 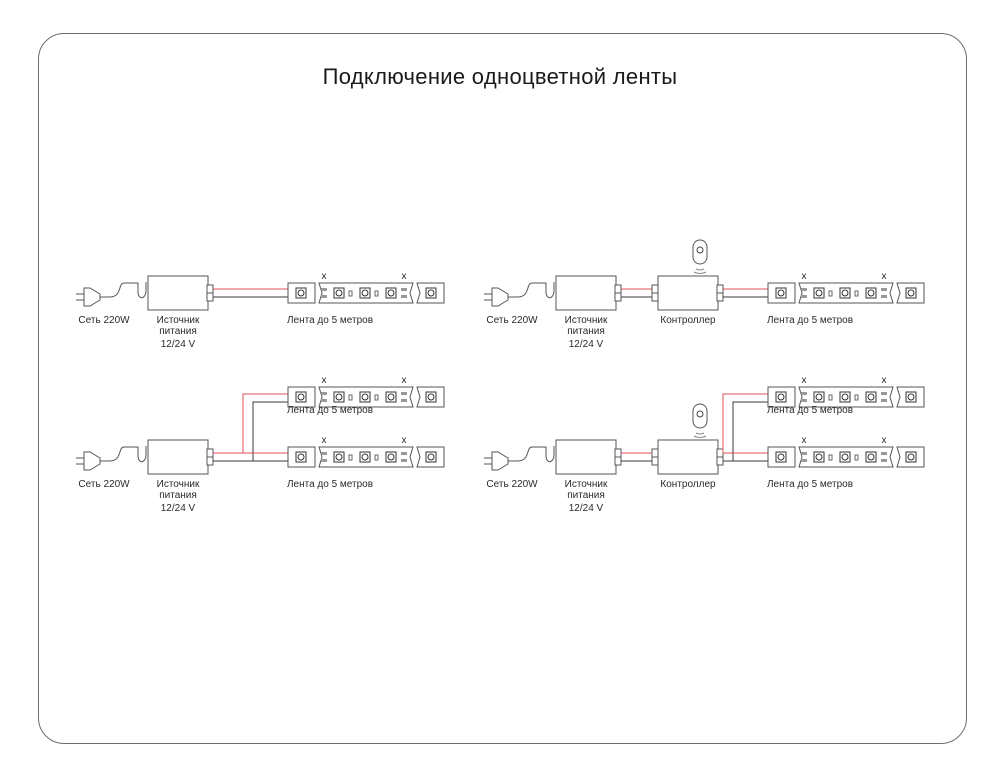 I want to click on remote-control-icon, so click(x=700, y=256).